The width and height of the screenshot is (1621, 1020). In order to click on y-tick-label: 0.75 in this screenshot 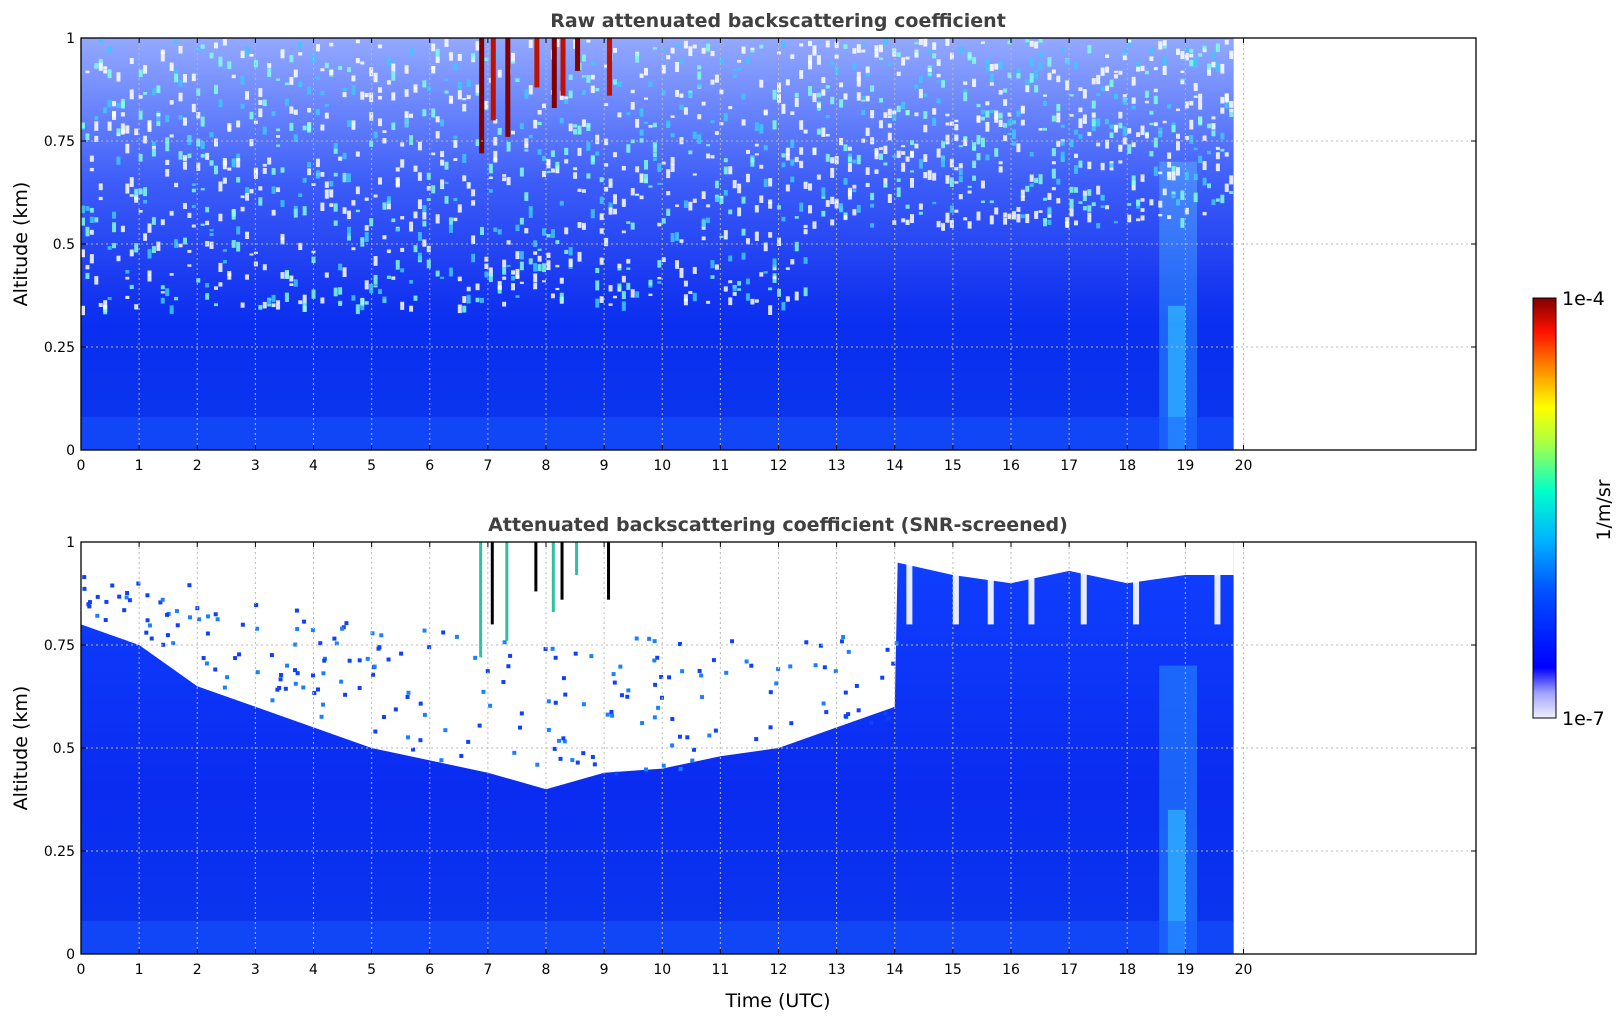, I will do `click(59, 142)`.